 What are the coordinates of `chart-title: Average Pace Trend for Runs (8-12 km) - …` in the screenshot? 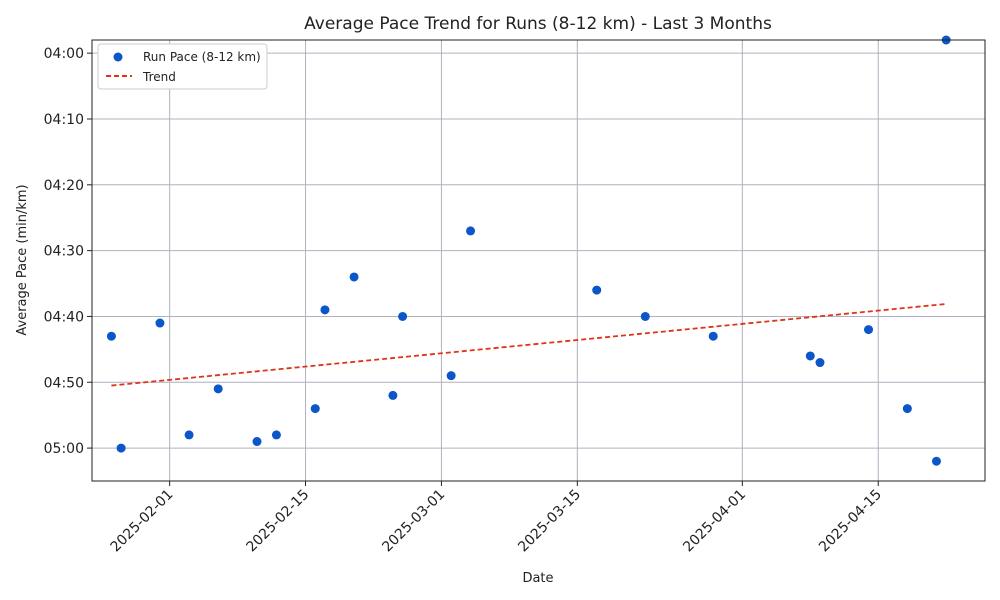 It's located at (538, 24).